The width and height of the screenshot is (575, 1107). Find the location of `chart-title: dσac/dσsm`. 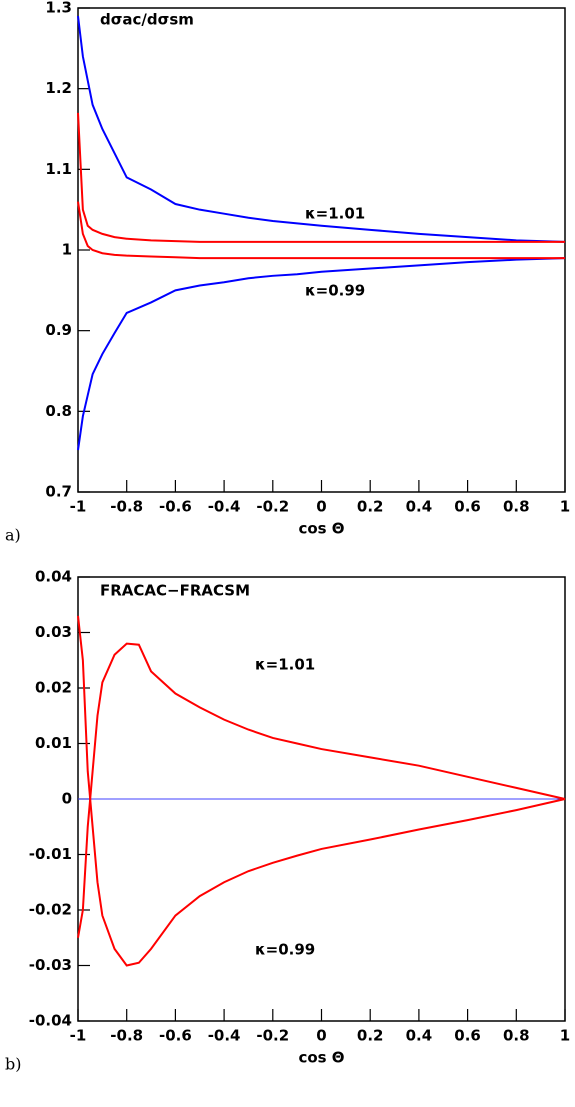

chart-title: dσac/dσsm is located at coordinates (147, 20).